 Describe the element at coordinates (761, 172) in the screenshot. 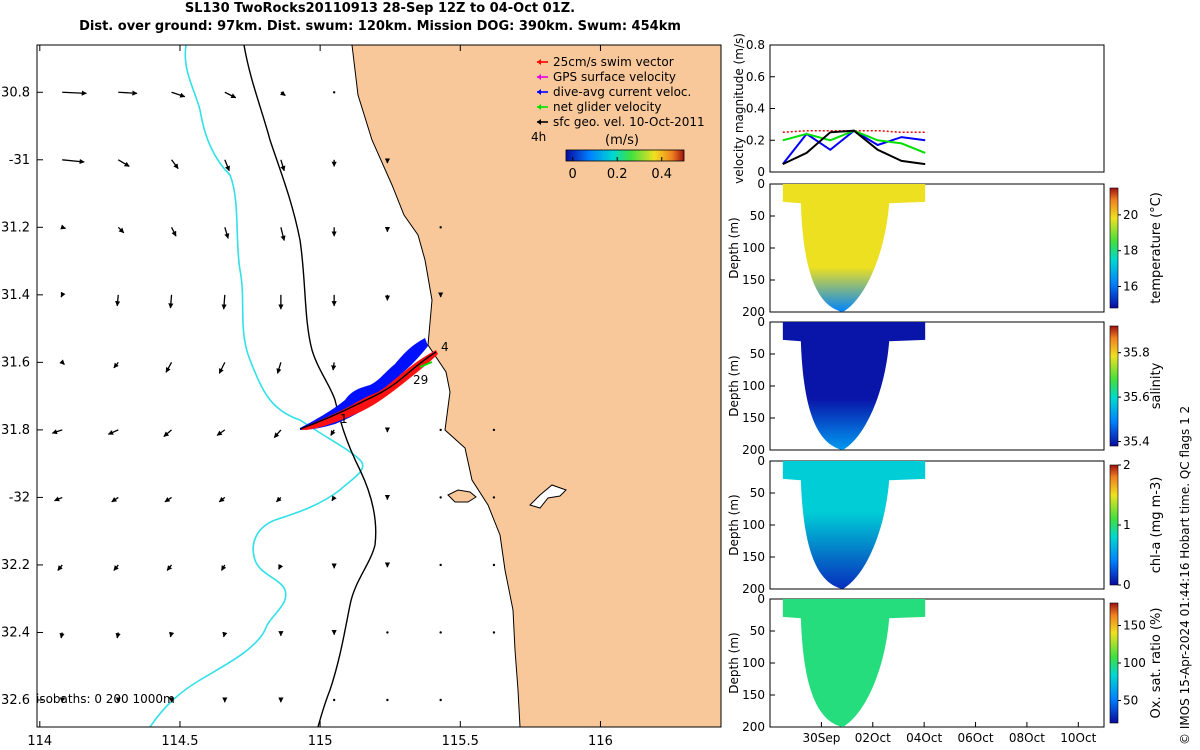

I see `velocity-y-tick-label-0: 0` at that location.